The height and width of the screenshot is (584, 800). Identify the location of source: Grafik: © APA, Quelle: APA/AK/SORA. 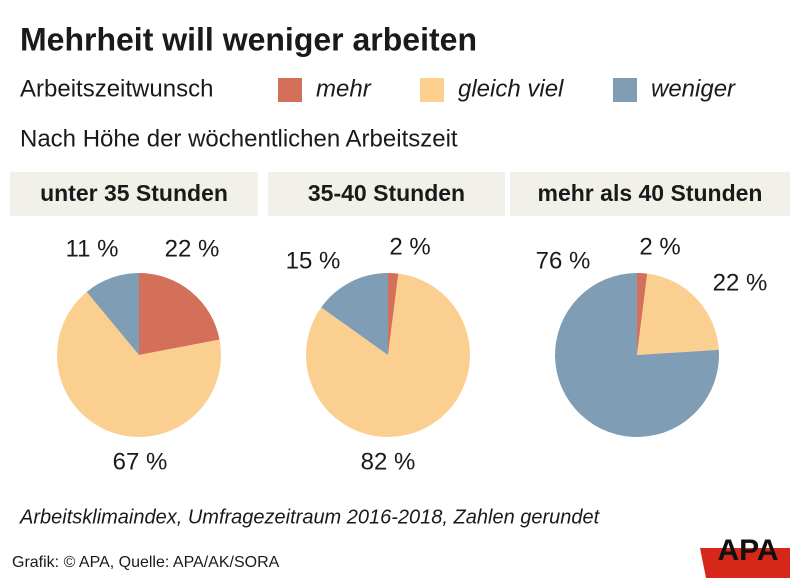
(146, 562).